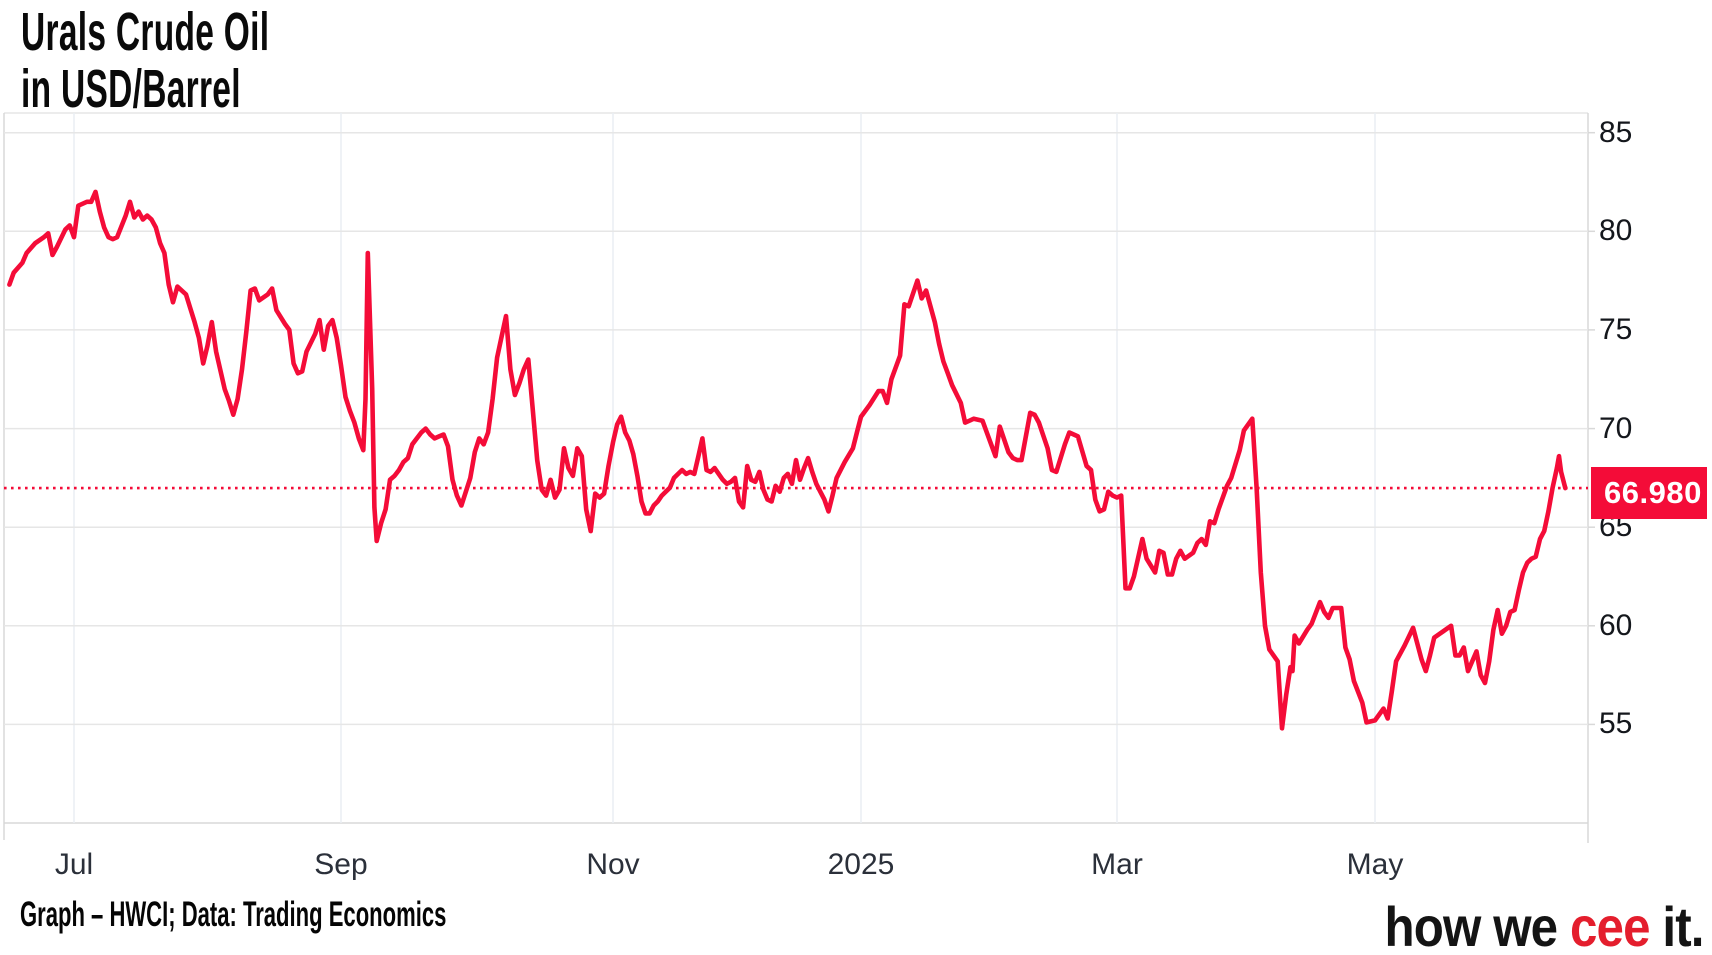  What do you see at coordinates (1610, 925) in the screenshot?
I see `logo-part-cee: cee` at bounding box center [1610, 925].